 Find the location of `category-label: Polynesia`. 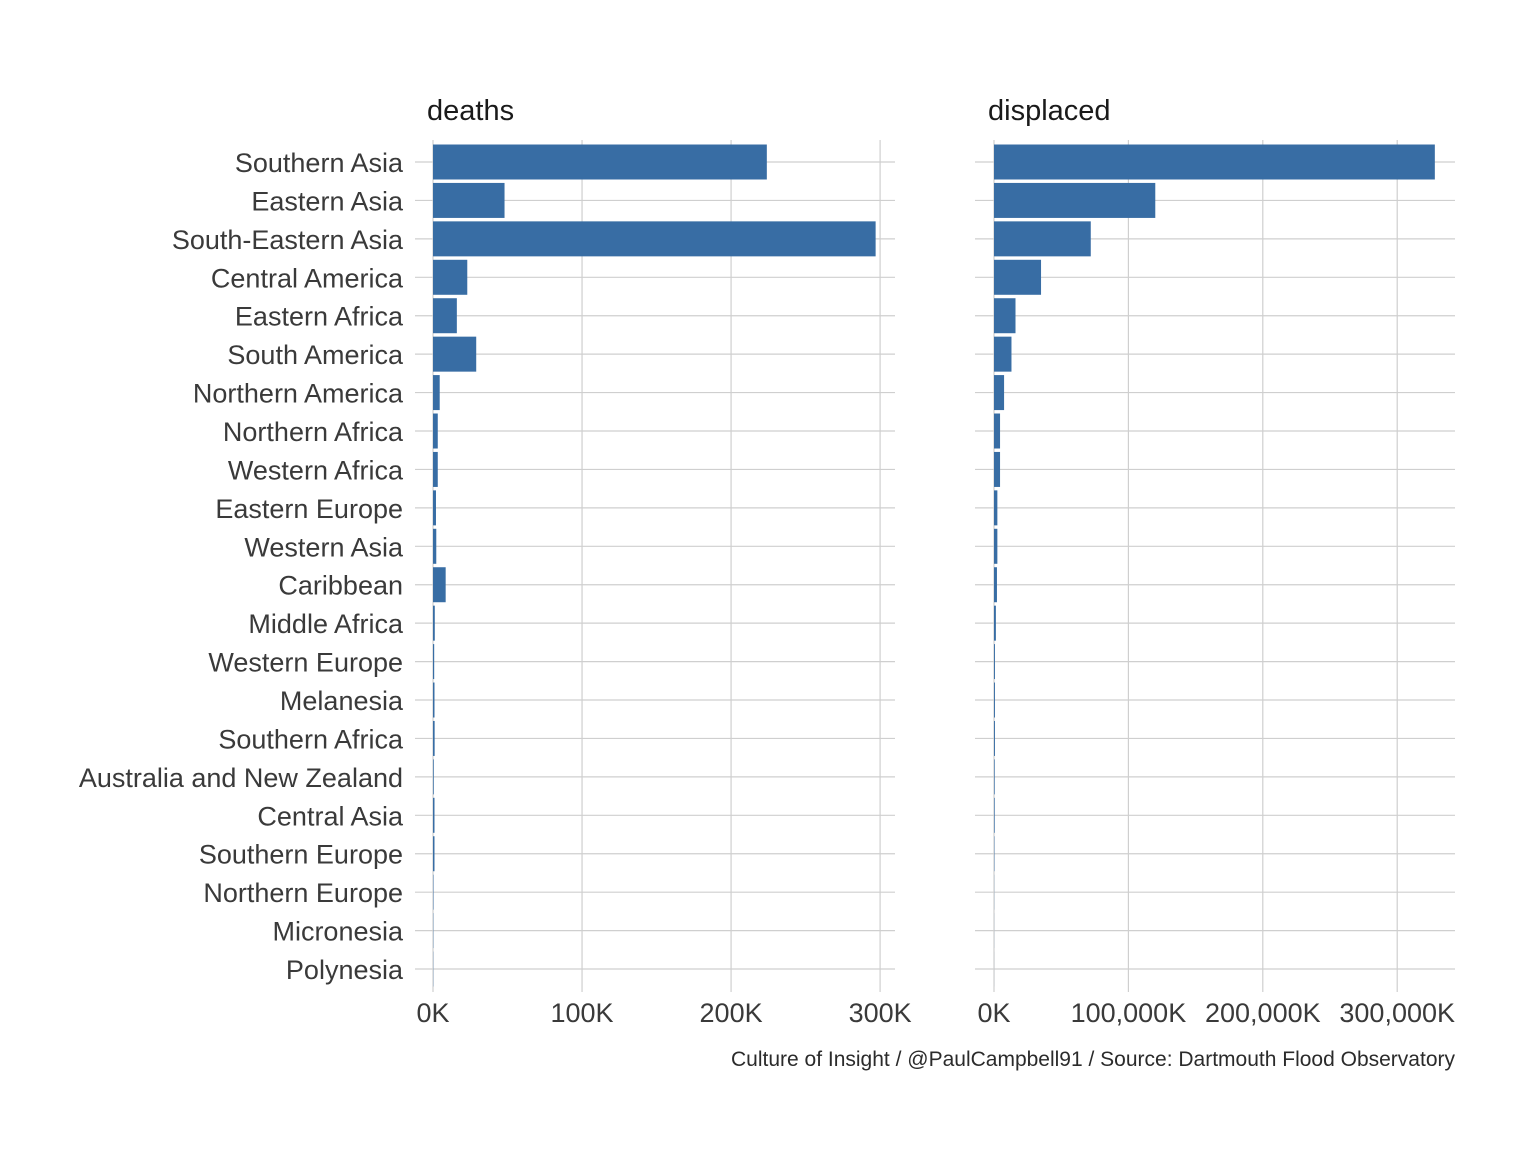

category-label: Polynesia is located at coordinates (345, 970).